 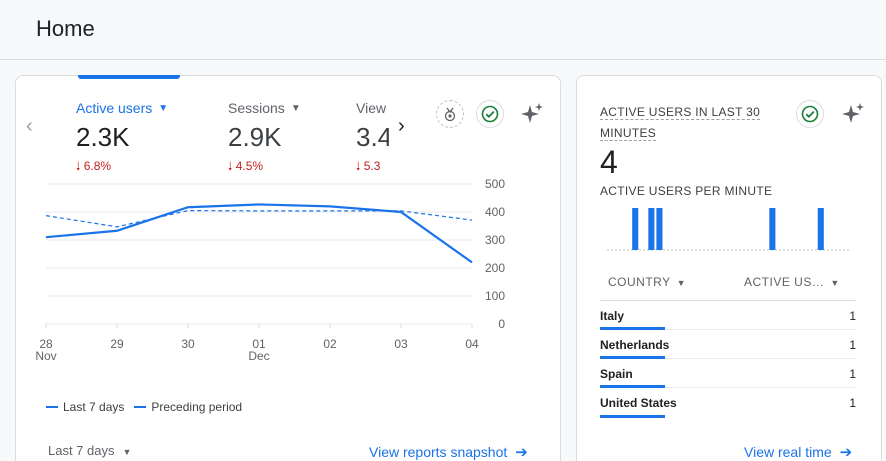 What do you see at coordinates (259, 233) in the screenshot?
I see `series-line-last-7-days` at bounding box center [259, 233].